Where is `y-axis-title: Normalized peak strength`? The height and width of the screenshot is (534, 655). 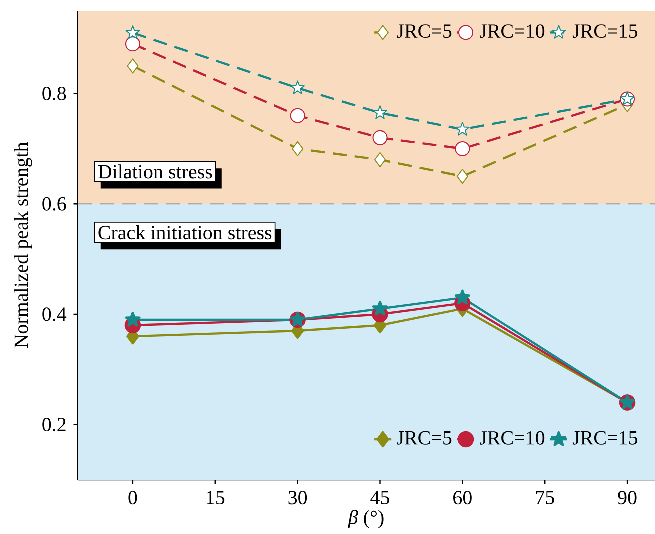
y-axis-title: Normalized peak strength is located at coordinates (23, 245).